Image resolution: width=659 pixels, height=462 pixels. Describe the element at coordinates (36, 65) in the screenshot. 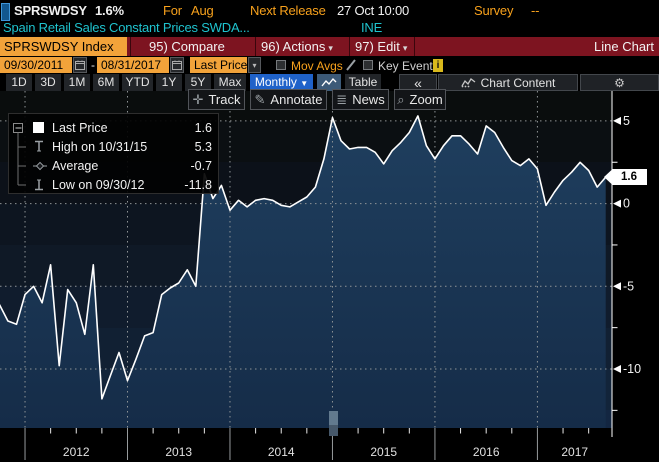

I see `date-from-input: 09/30/2011` at that location.